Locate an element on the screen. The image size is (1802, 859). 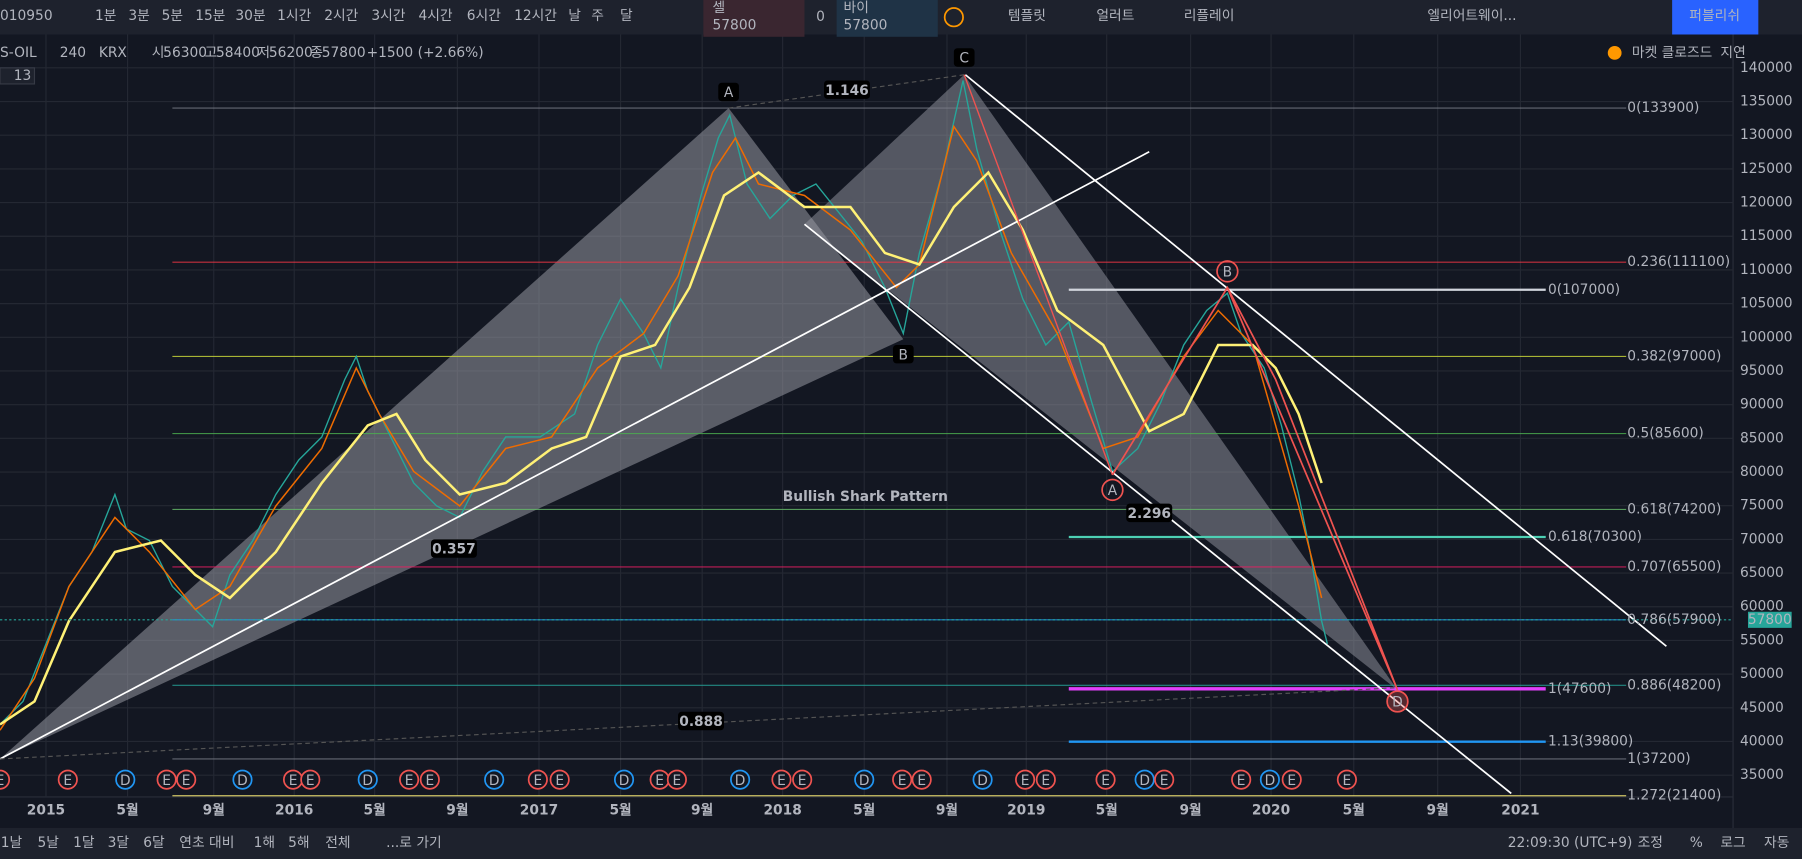
interval-button: 3분 is located at coordinates (138, 16).